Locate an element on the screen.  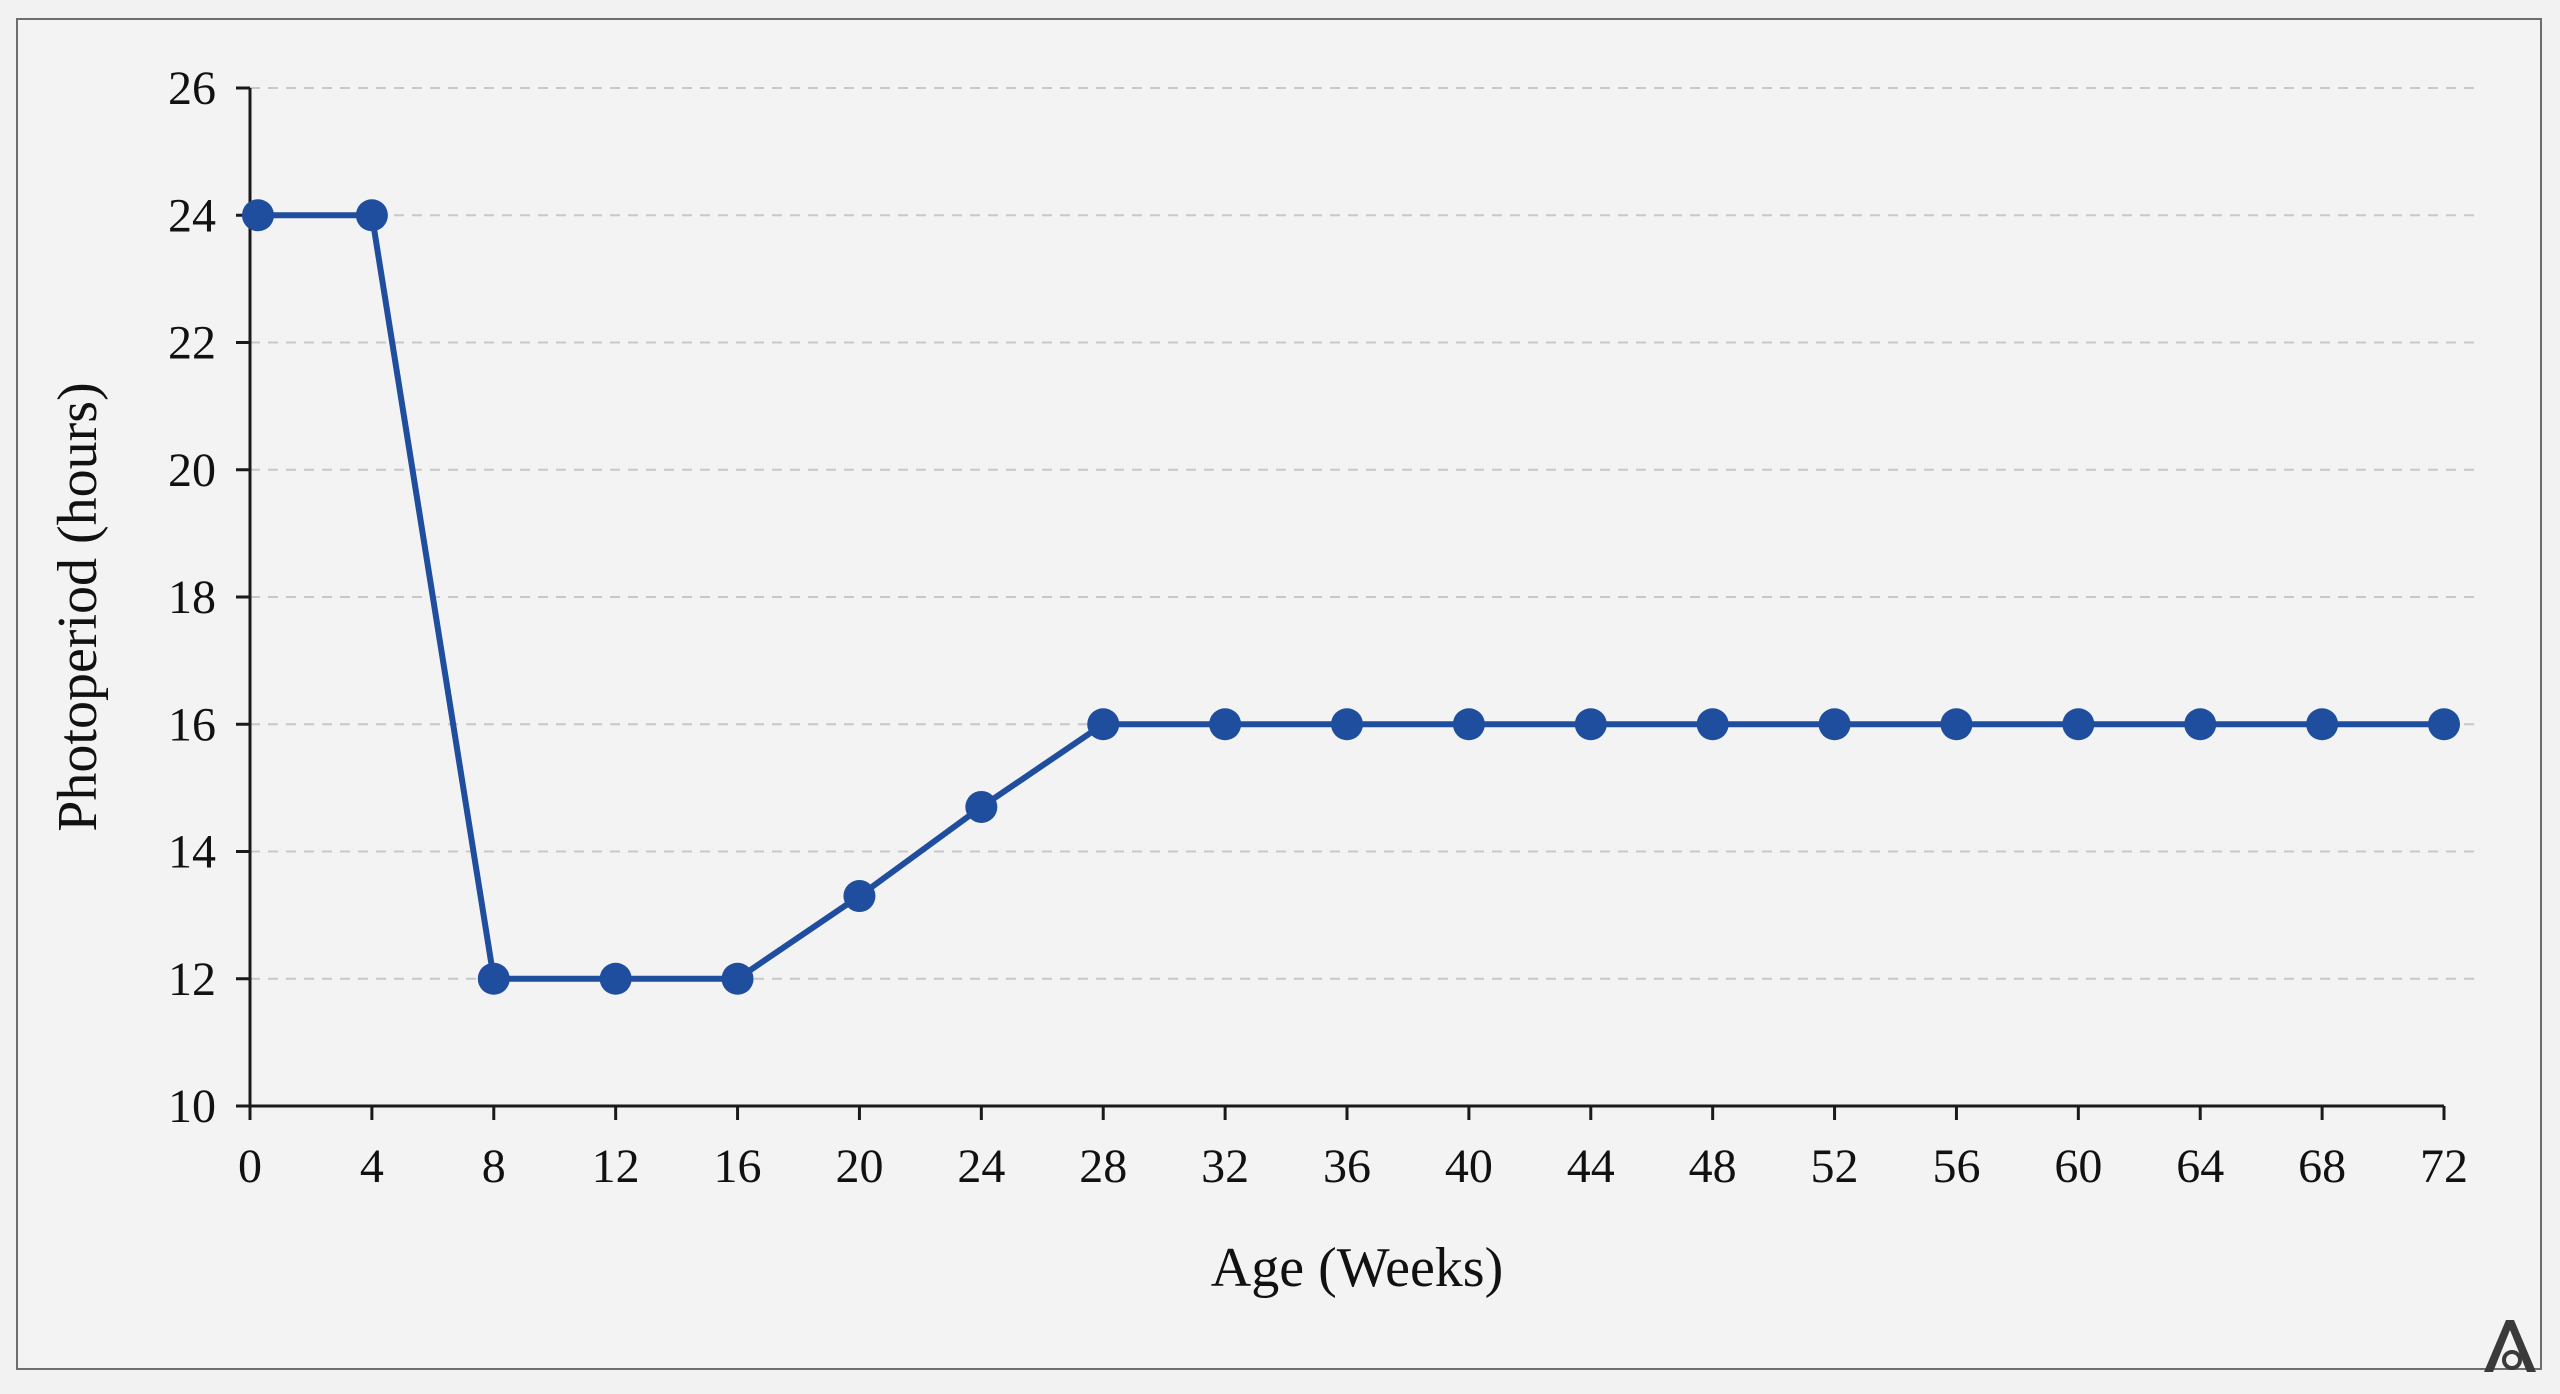
y-tick-label: 24 is located at coordinates (192, 215).